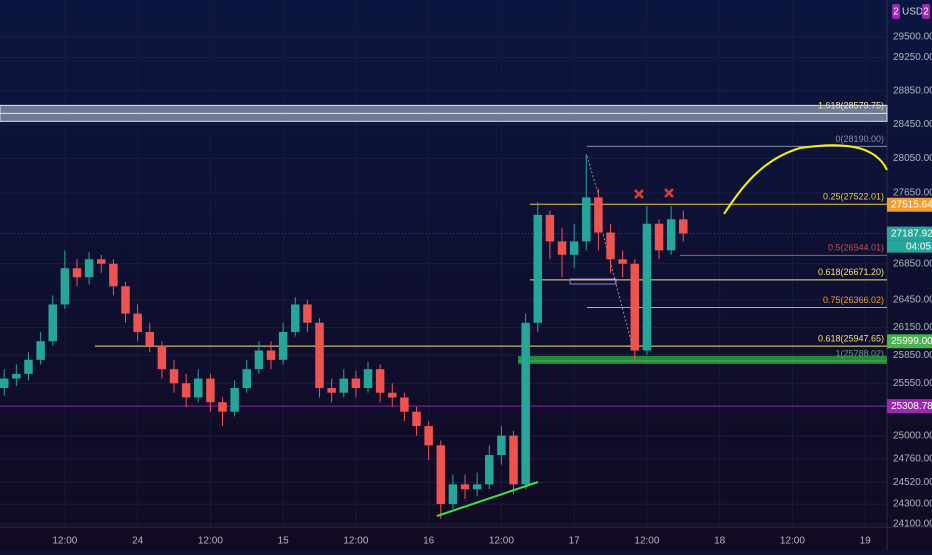 The width and height of the screenshot is (932, 555). What do you see at coordinates (912, 504) in the screenshot?
I see `y-tick-label: 24300.00` at bounding box center [912, 504].